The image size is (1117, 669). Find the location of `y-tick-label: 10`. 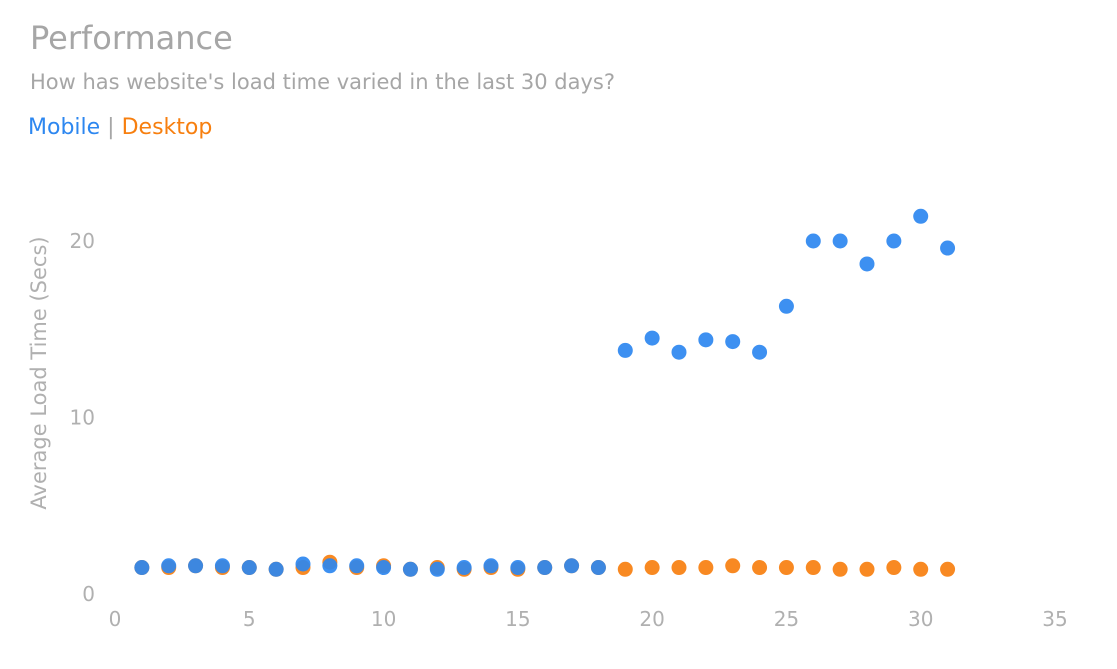

y-tick-label: 10 is located at coordinates (82, 418).